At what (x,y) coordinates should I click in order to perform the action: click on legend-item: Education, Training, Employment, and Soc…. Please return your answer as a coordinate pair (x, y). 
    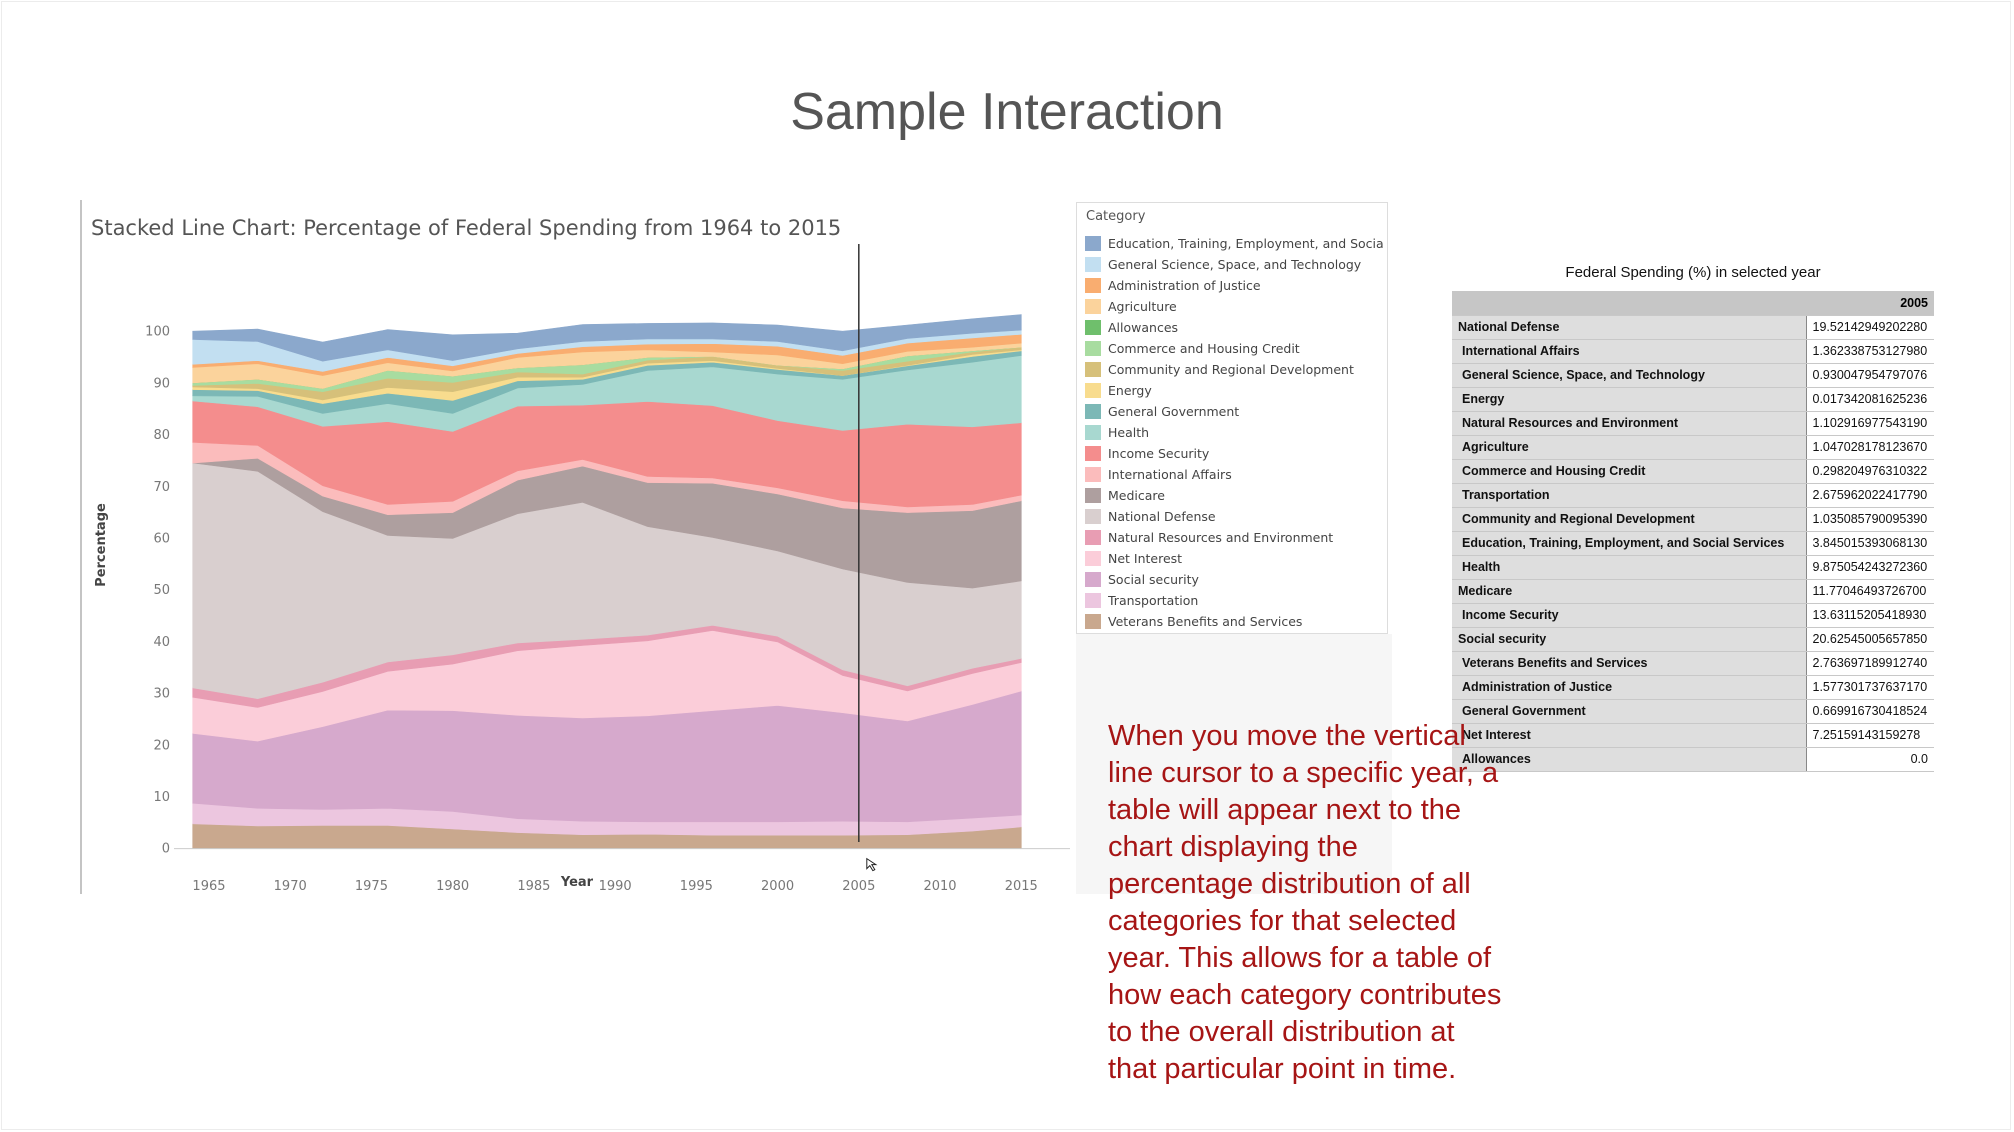
    Looking at the image, I should click on (1234, 243).